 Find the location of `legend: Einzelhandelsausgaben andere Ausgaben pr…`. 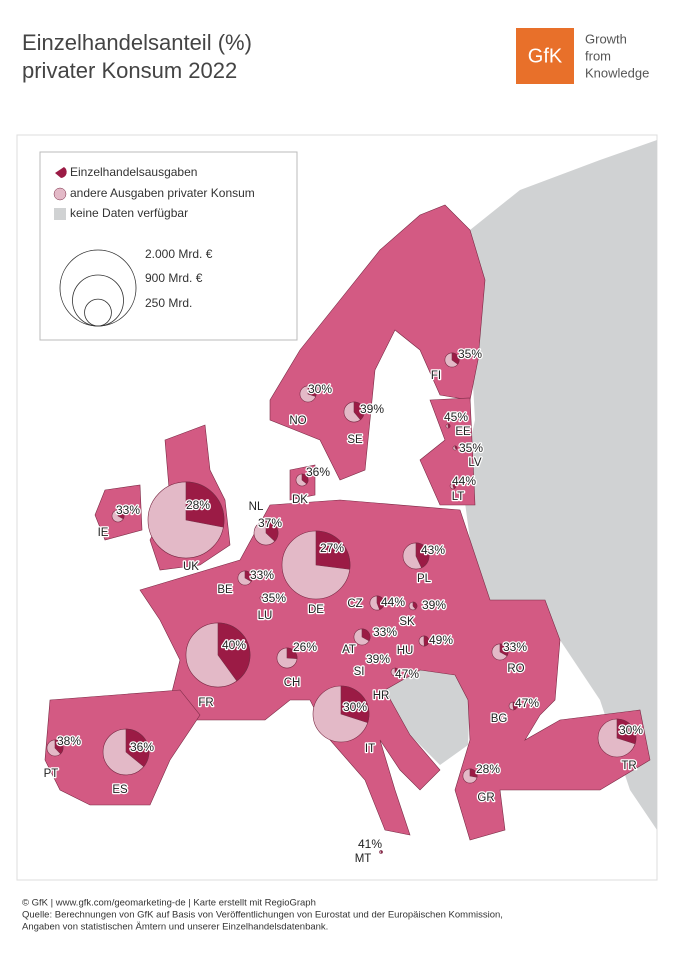

legend: Einzelhandelsausgaben andere Ausgaben pr… is located at coordinates (168, 246).